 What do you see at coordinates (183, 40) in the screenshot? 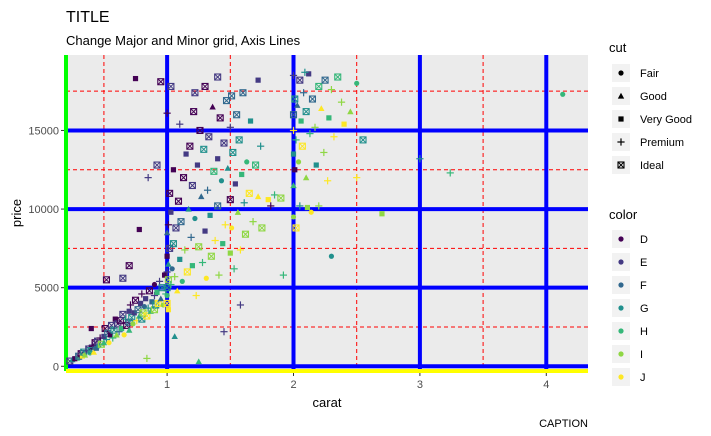
I see `chart-subtitle: Change Major and Minor grid, Axis Lines` at bounding box center [183, 40].